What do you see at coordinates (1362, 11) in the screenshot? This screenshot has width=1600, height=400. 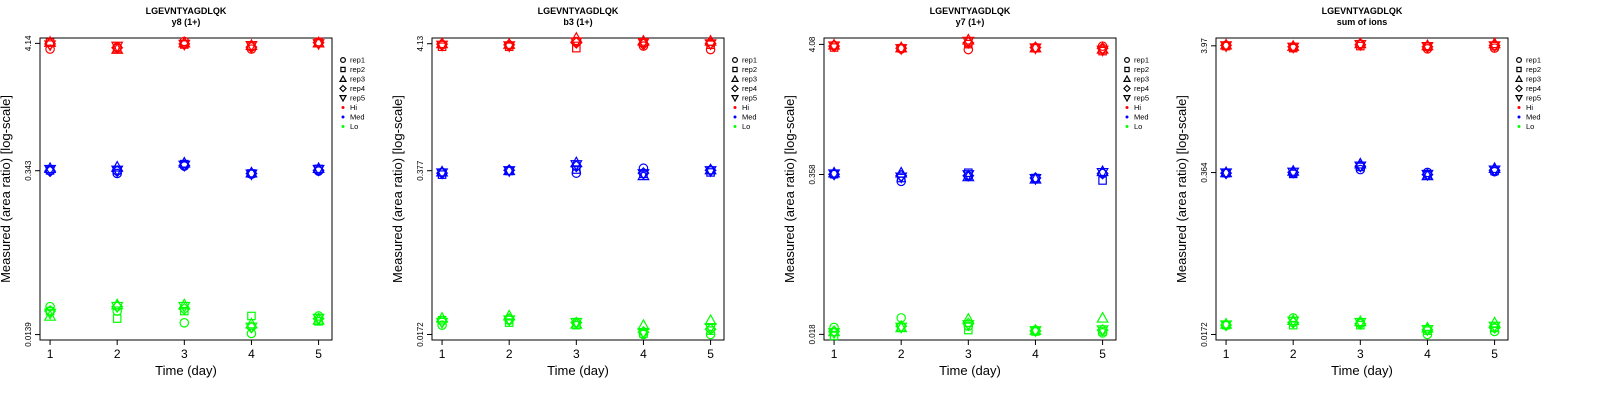 I see `chart-title: LGEVNTYAGDLQK` at bounding box center [1362, 11].